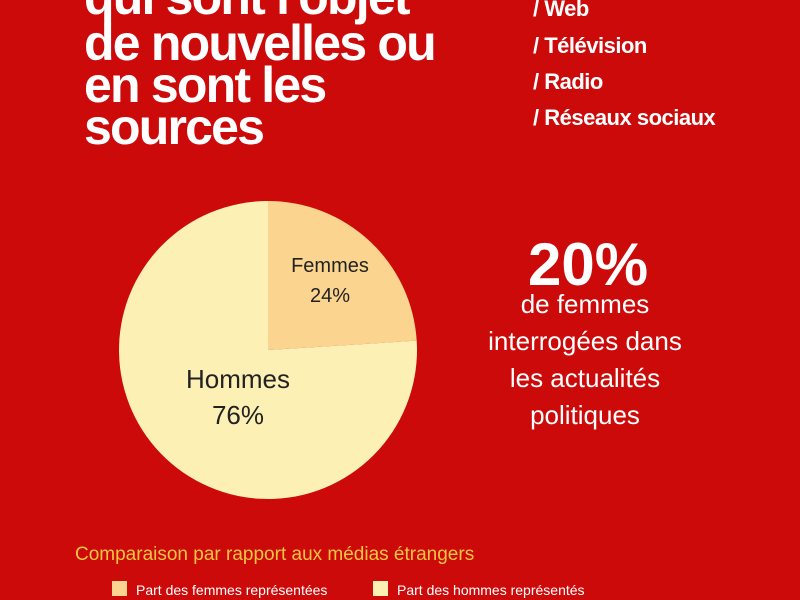  Describe the element at coordinates (238, 415) in the screenshot. I see `slice-value: 76%` at that location.